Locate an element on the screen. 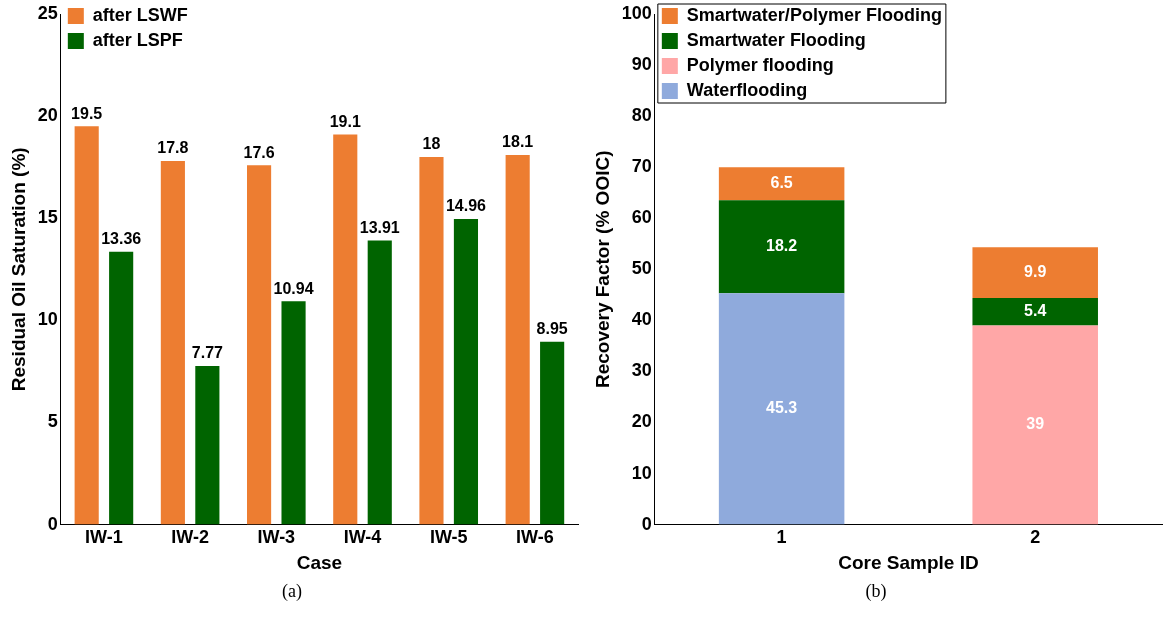 The height and width of the screenshot is (626, 1168). x-tick-label: IW-3 is located at coordinates (276, 537).